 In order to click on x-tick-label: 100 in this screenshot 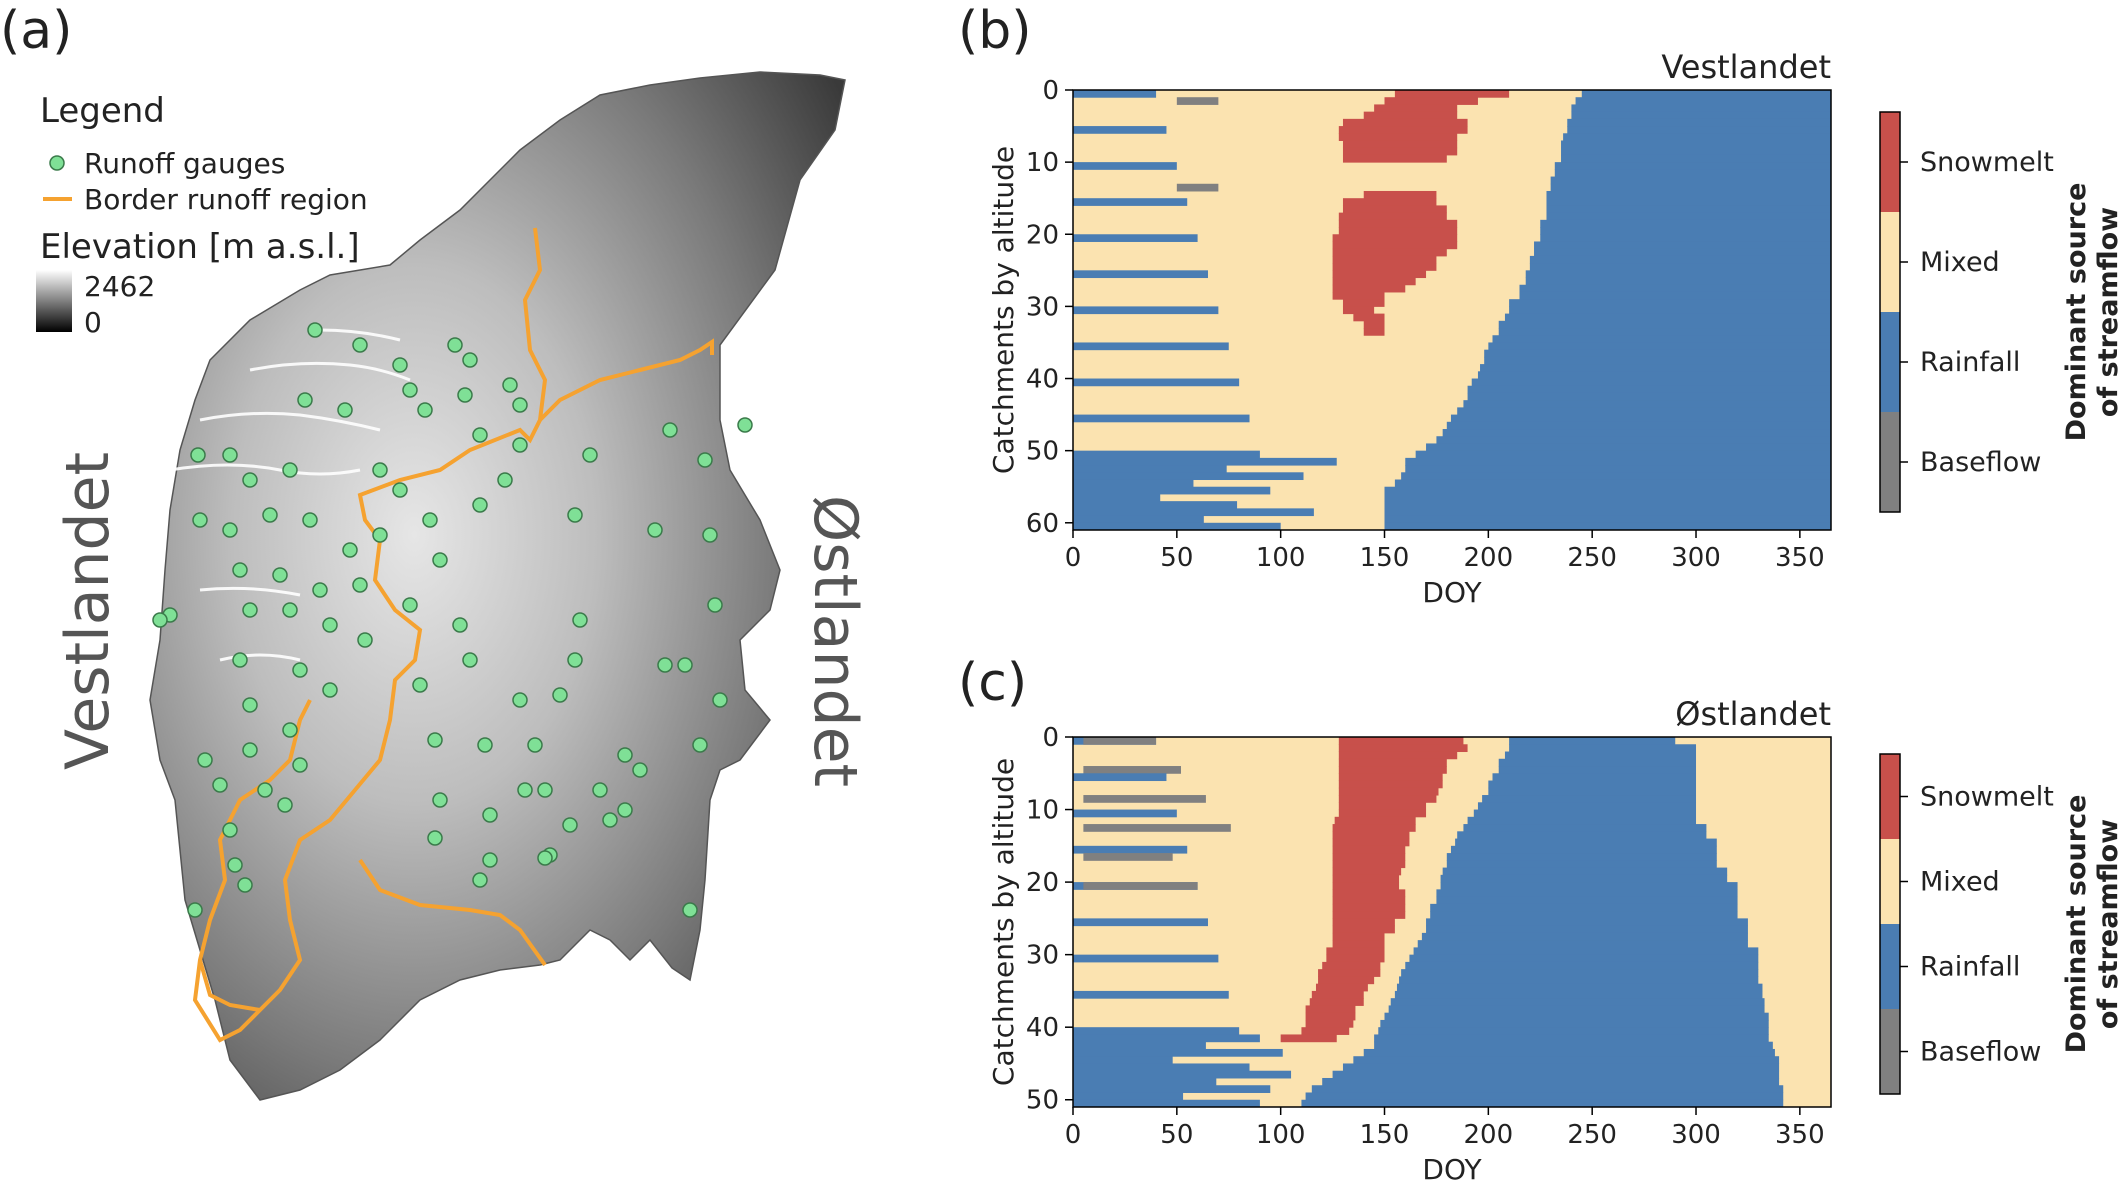, I will do `click(1281, 1135)`.